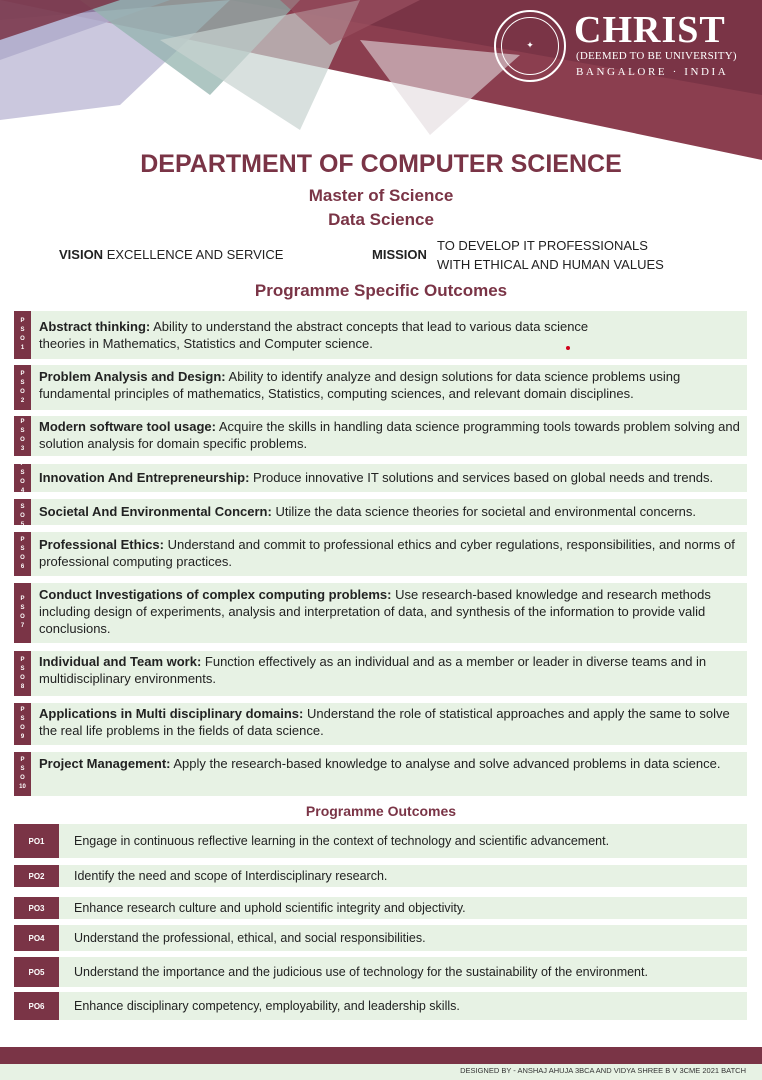 The image size is (762, 1080). Describe the element at coordinates (36, 876) in the screenshot. I see `po-tag: PO2` at that location.